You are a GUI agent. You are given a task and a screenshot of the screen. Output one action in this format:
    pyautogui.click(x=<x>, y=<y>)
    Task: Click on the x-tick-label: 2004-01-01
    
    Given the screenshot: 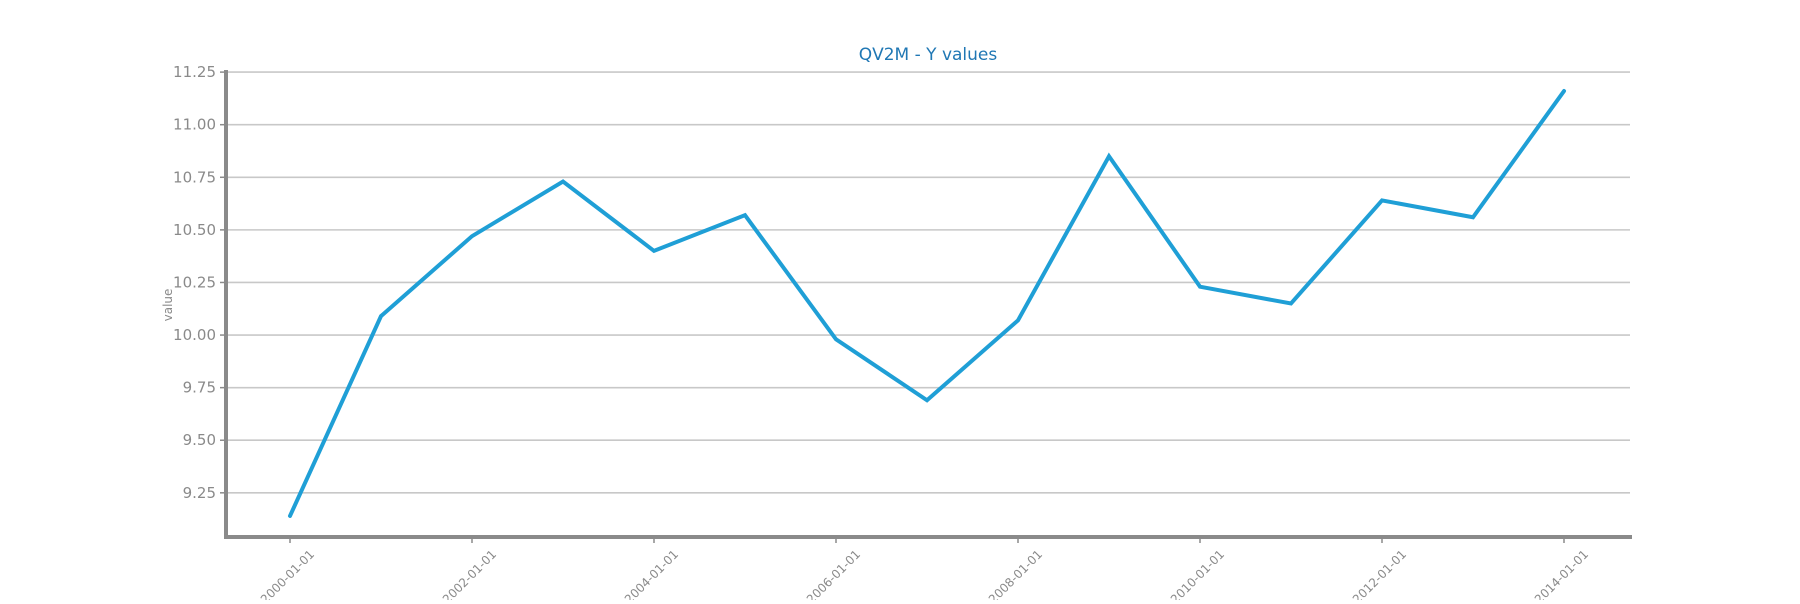 What is the action you would take?
    pyautogui.click(x=651, y=573)
    